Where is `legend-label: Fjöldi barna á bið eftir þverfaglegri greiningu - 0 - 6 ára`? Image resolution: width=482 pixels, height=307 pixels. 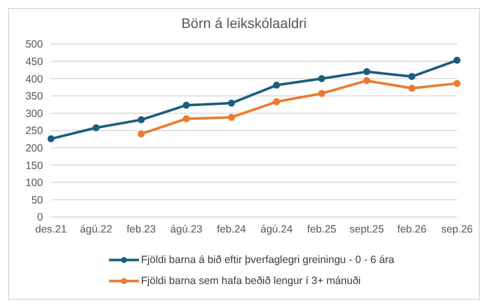
legend-label: Fjöldi barna á bið eftir þverfaglegri greiningu - 0 - 6 ára is located at coordinates (267, 260).